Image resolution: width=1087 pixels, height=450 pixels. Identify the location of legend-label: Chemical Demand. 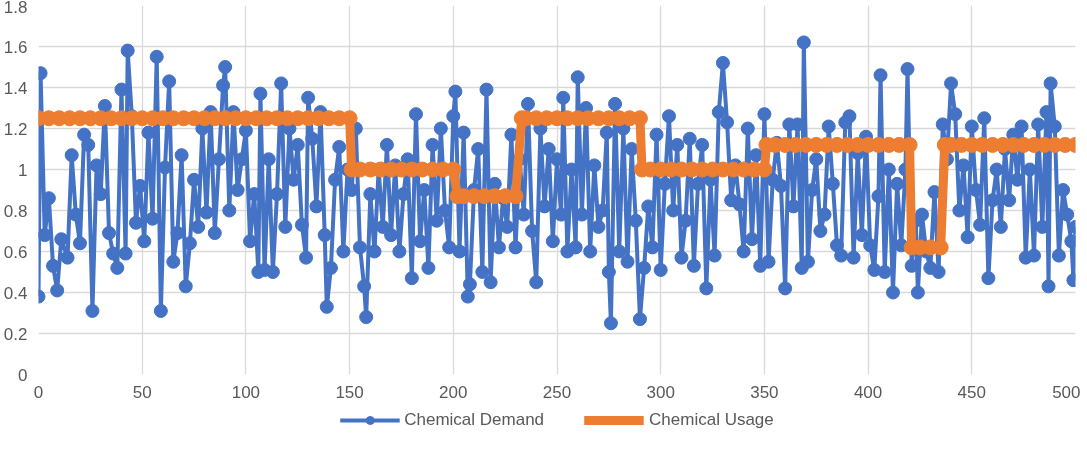
(474, 420).